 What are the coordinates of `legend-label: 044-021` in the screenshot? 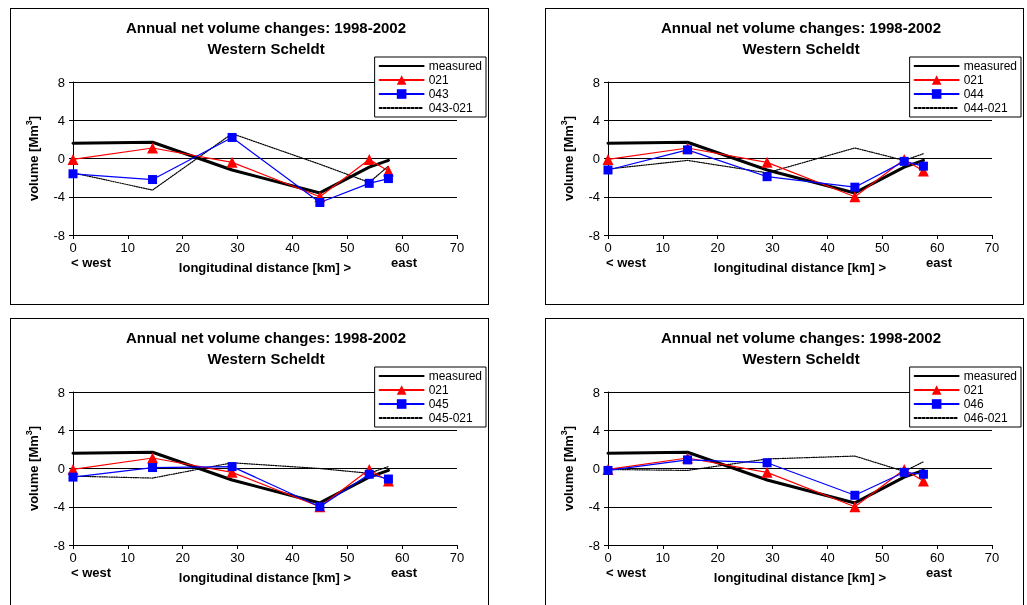 It's located at (985, 108).